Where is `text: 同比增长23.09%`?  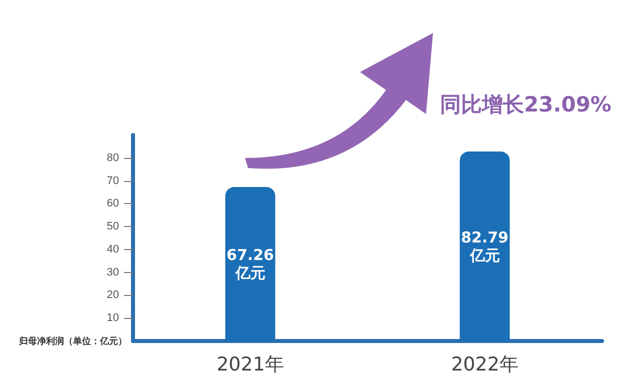
text: 同比增长23.09% is located at coordinates (526, 104).